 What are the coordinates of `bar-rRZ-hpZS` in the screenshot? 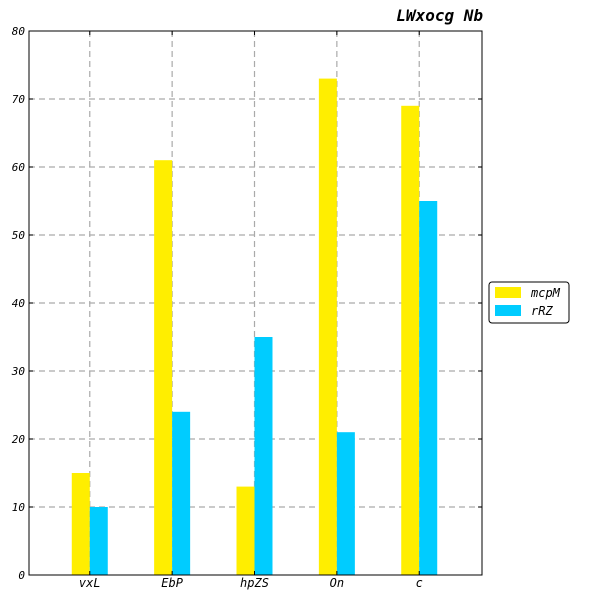 It's located at (264, 456).